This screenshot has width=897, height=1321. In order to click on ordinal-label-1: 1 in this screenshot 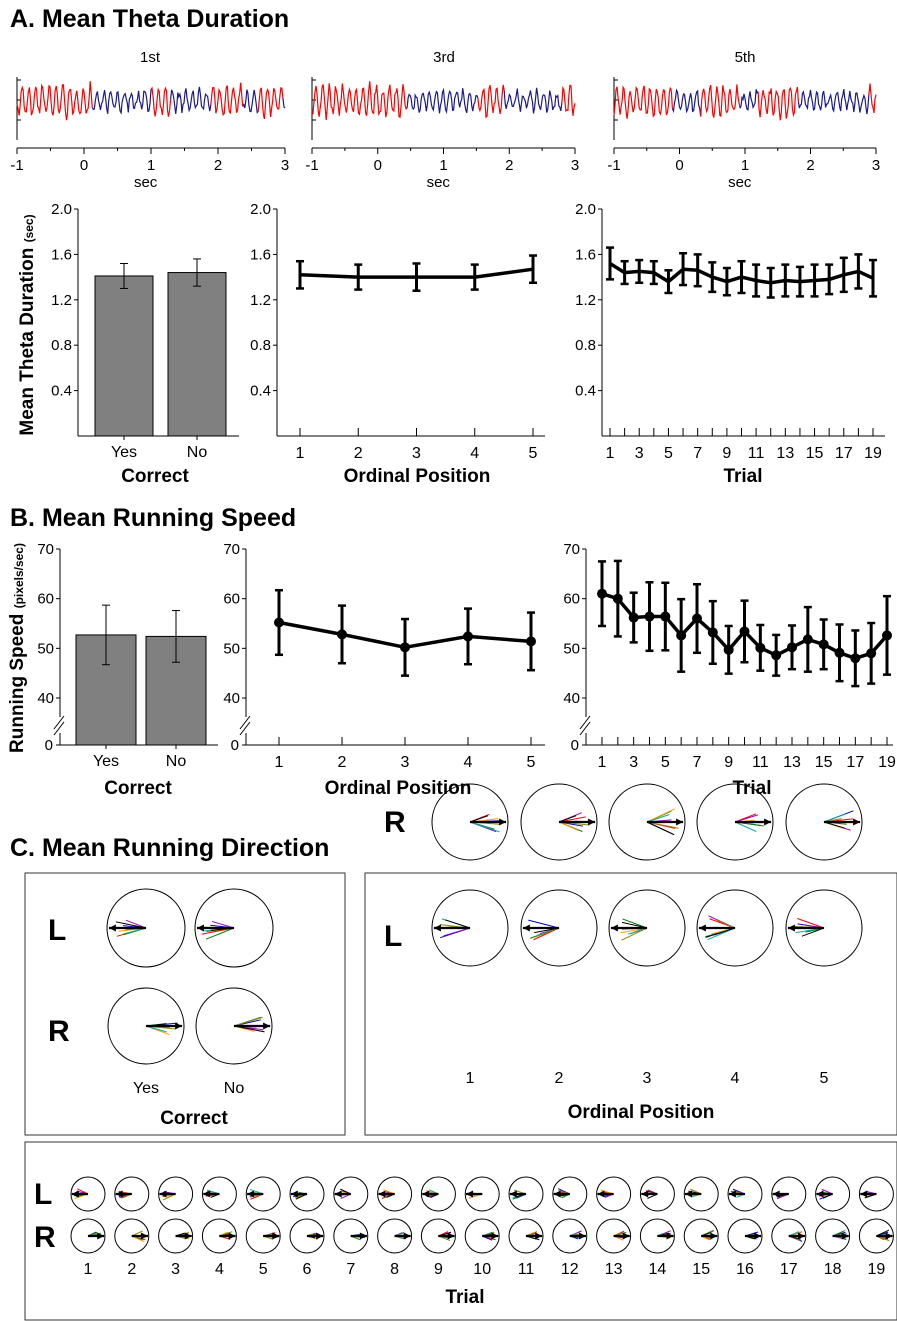, I will do `click(470, 1078)`.